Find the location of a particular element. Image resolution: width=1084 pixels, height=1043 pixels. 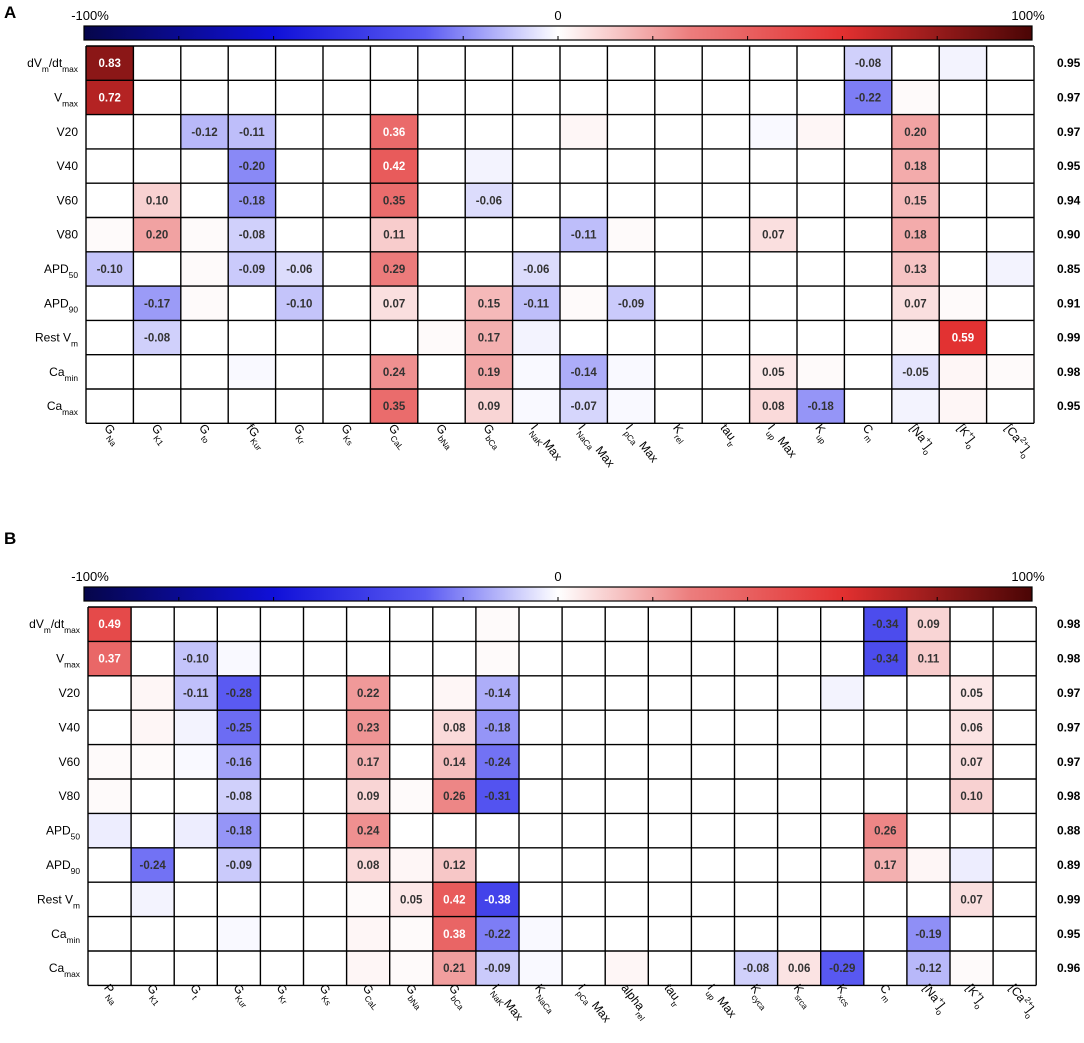

r2-value: 0.97 is located at coordinates (1069, 693).